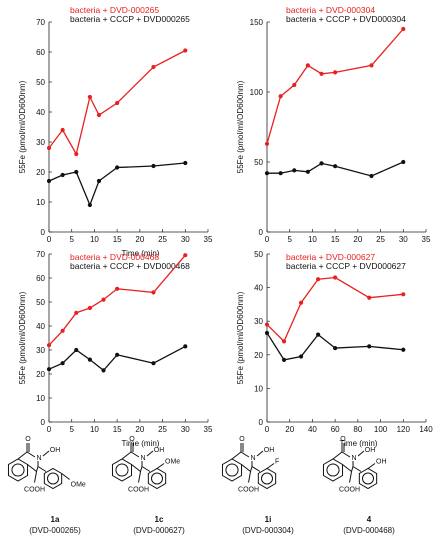 This screenshot has height=550, width=436. Describe the element at coordinates (55, 530) in the screenshot. I see `compound-code-1a: (DVD-000265)` at that location.